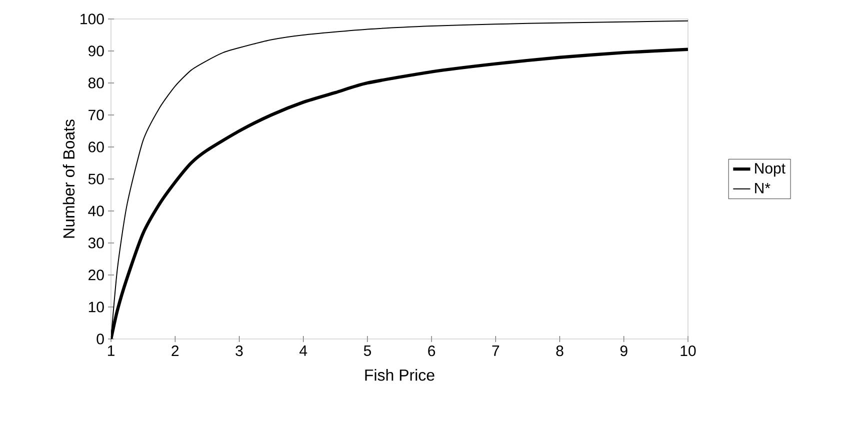 The height and width of the screenshot is (430, 851). I want to click on y-tick-label: 20, so click(96, 275).